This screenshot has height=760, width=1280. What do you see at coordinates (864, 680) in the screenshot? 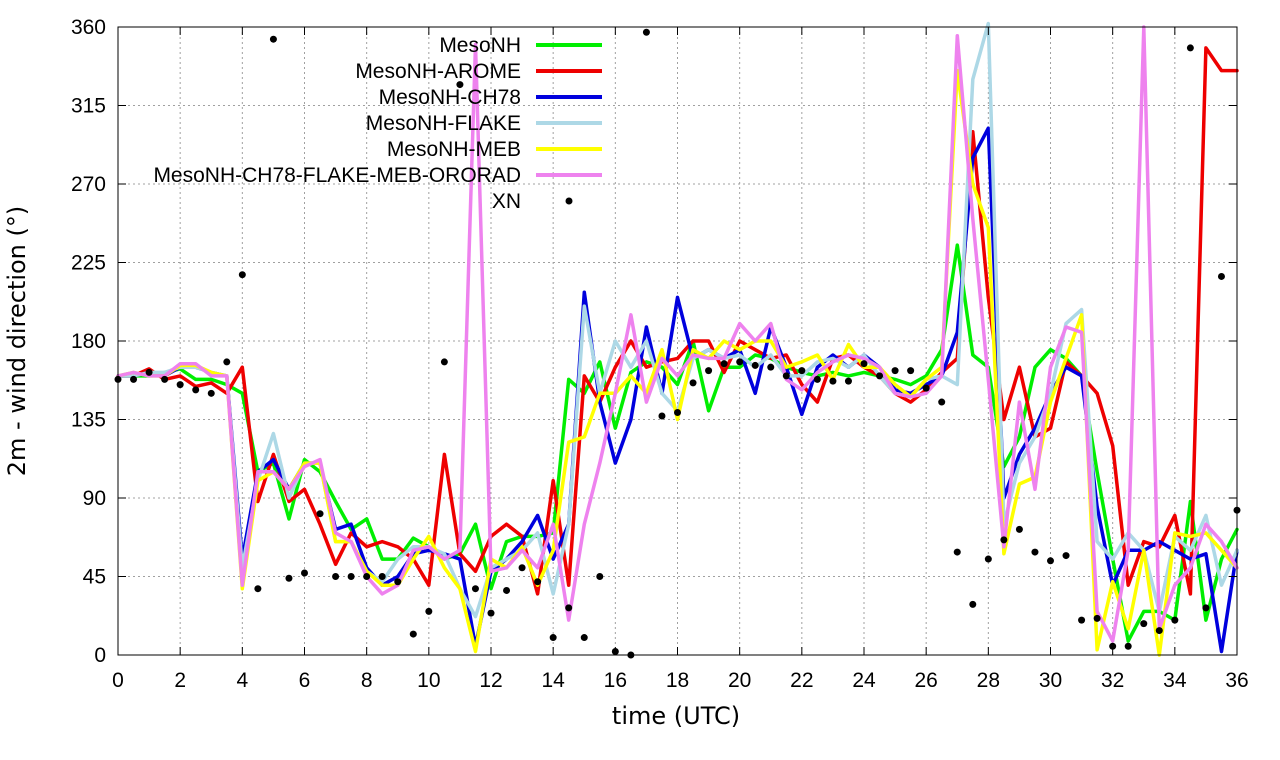
I see `x-tick-label: 24` at bounding box center [864, 680].